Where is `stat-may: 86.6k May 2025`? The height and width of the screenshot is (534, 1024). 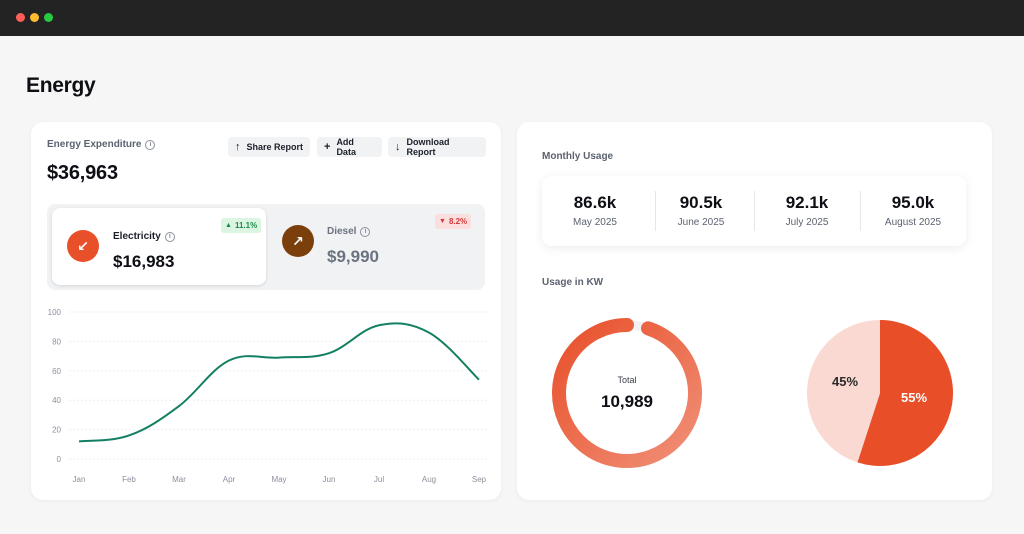
stat-may: 86.6k May 2025 is located at coordinates (595, 211).